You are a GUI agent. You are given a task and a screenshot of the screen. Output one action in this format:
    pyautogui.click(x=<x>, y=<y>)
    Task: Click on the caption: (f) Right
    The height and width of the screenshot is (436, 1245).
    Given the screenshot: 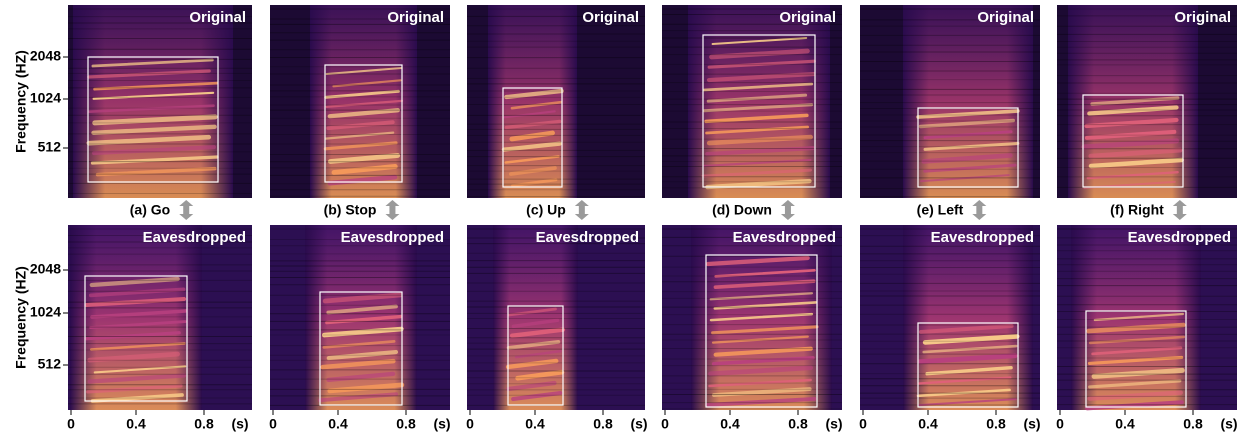 What is the action you would take?
    pyautogui.click(x=1137, y=210)
    